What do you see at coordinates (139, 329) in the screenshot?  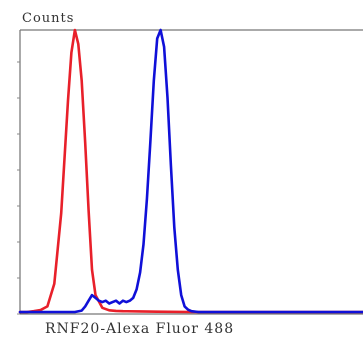 I see `x-axis-label: RNF20-Alexa Fluor 488` at bounding box center [139, 329].